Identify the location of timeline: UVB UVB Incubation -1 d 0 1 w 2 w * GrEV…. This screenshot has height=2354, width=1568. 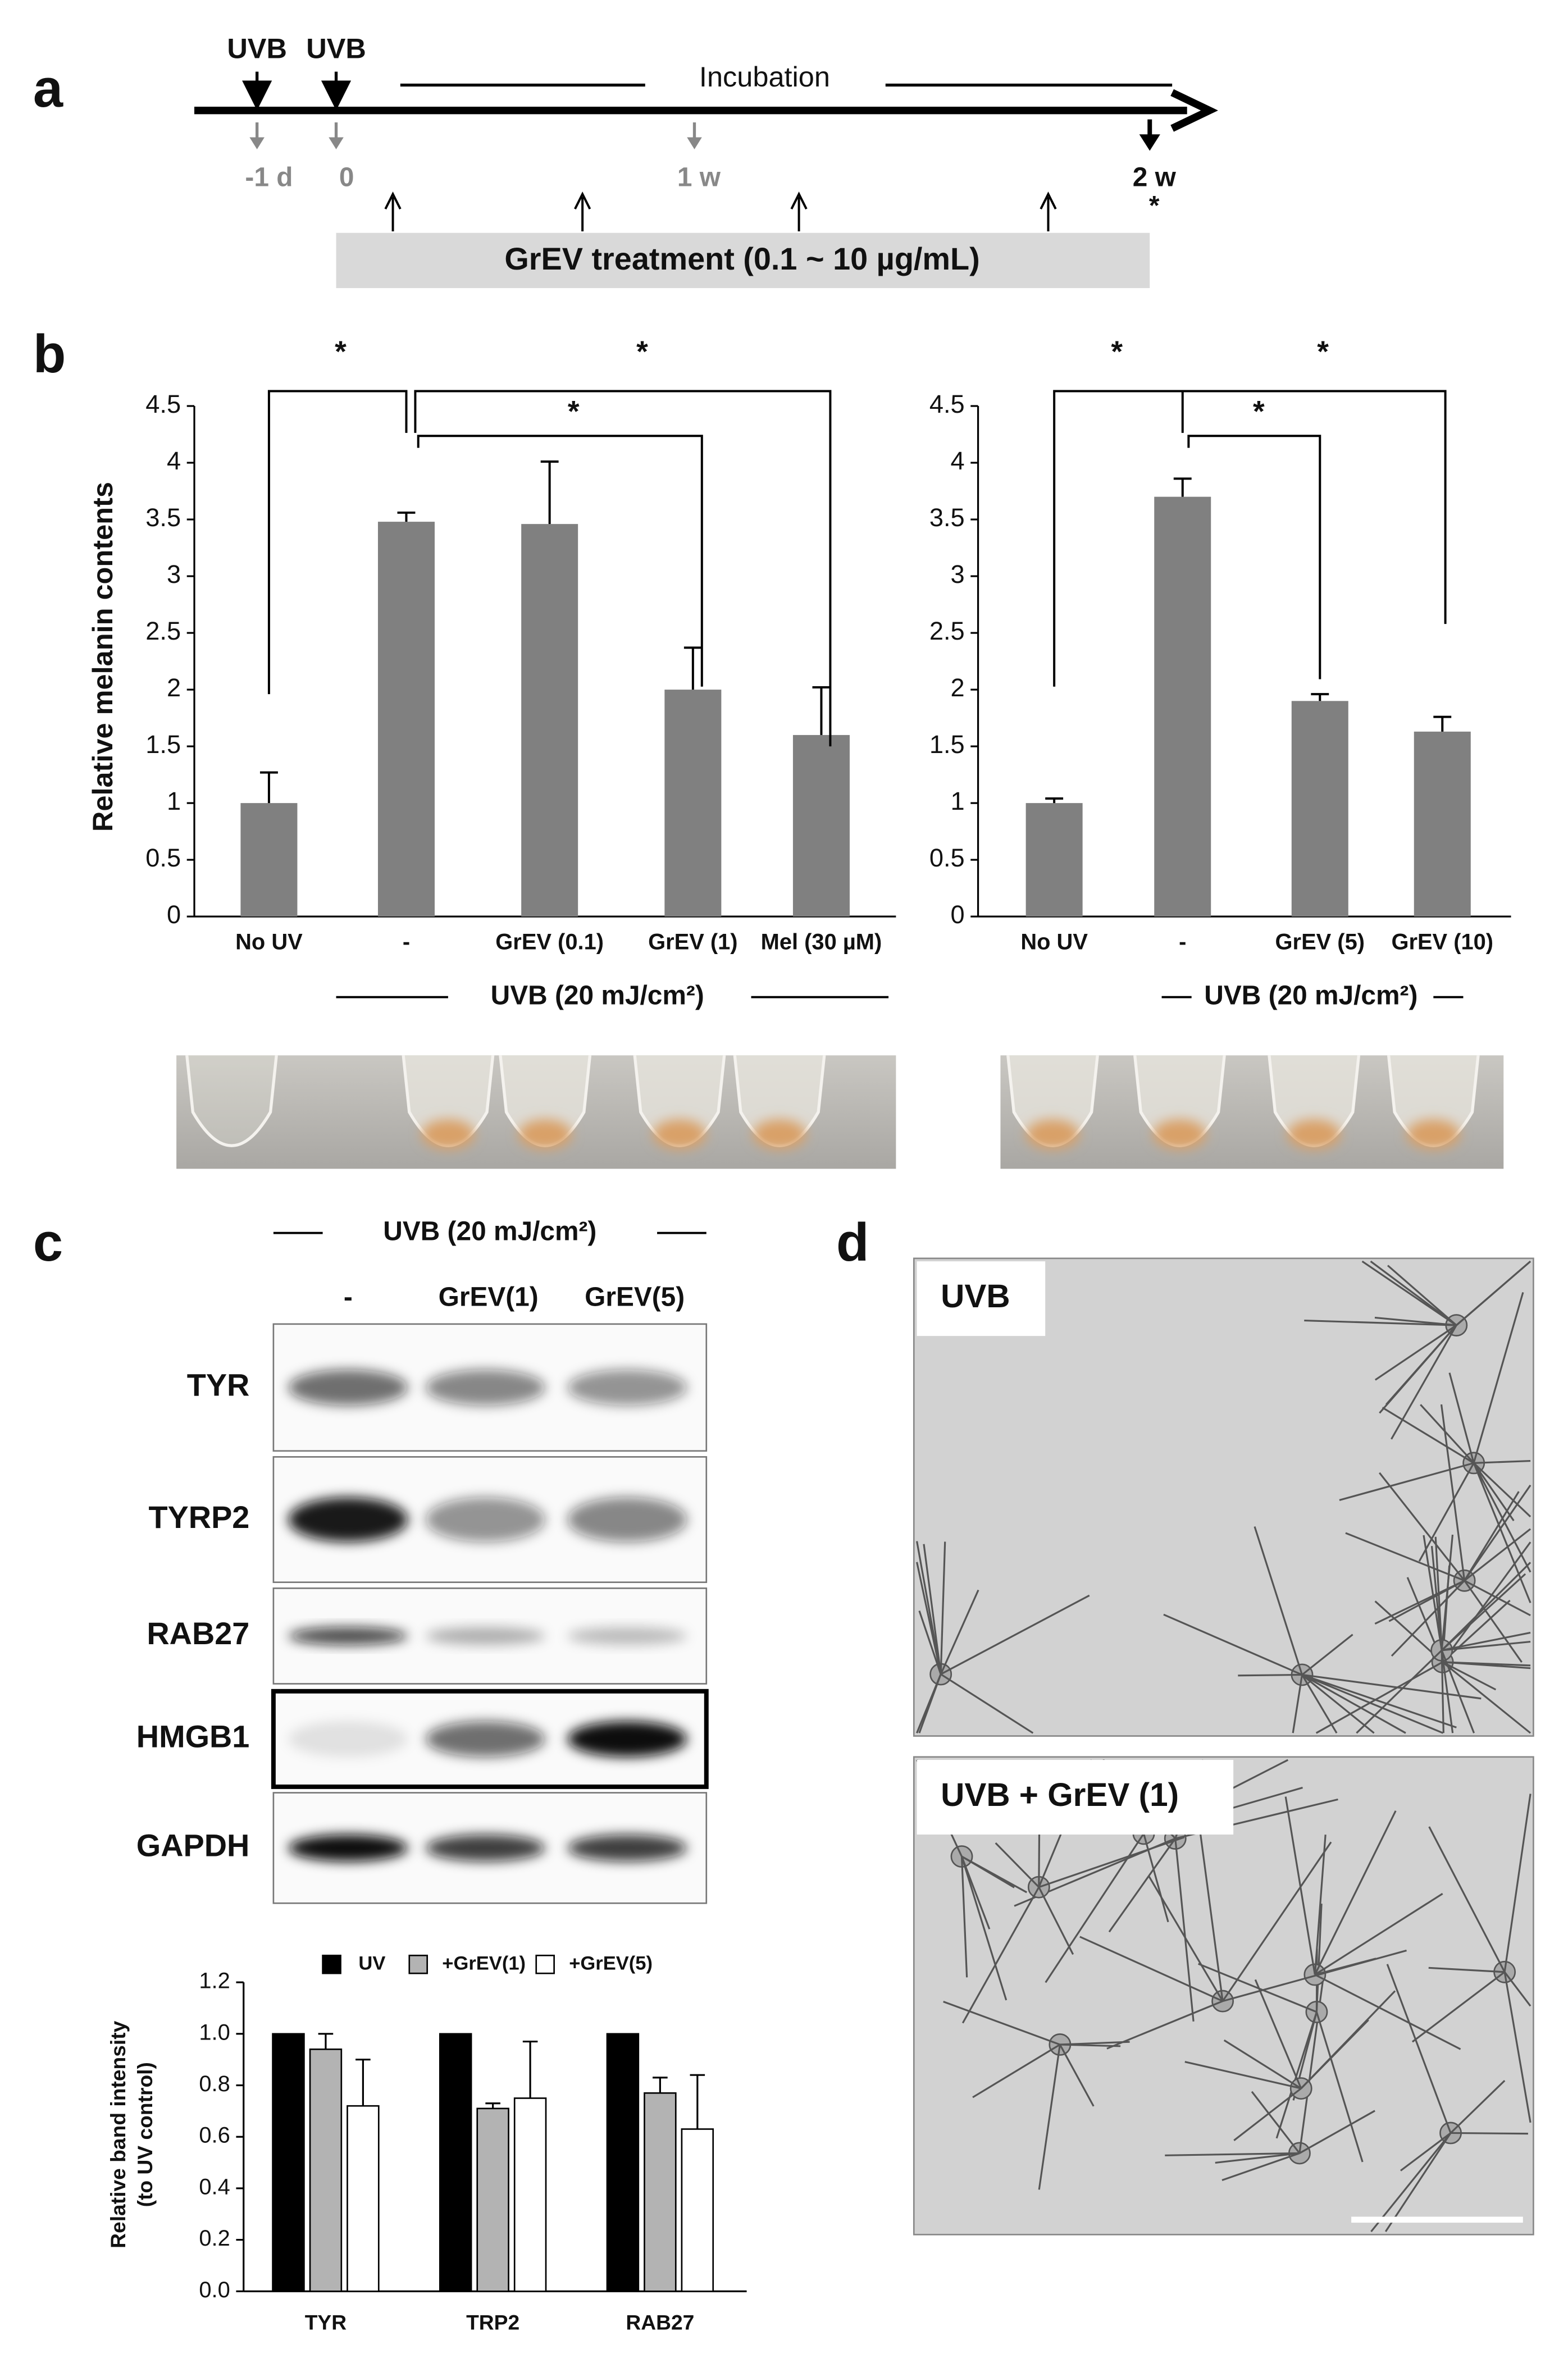
(706, 161).